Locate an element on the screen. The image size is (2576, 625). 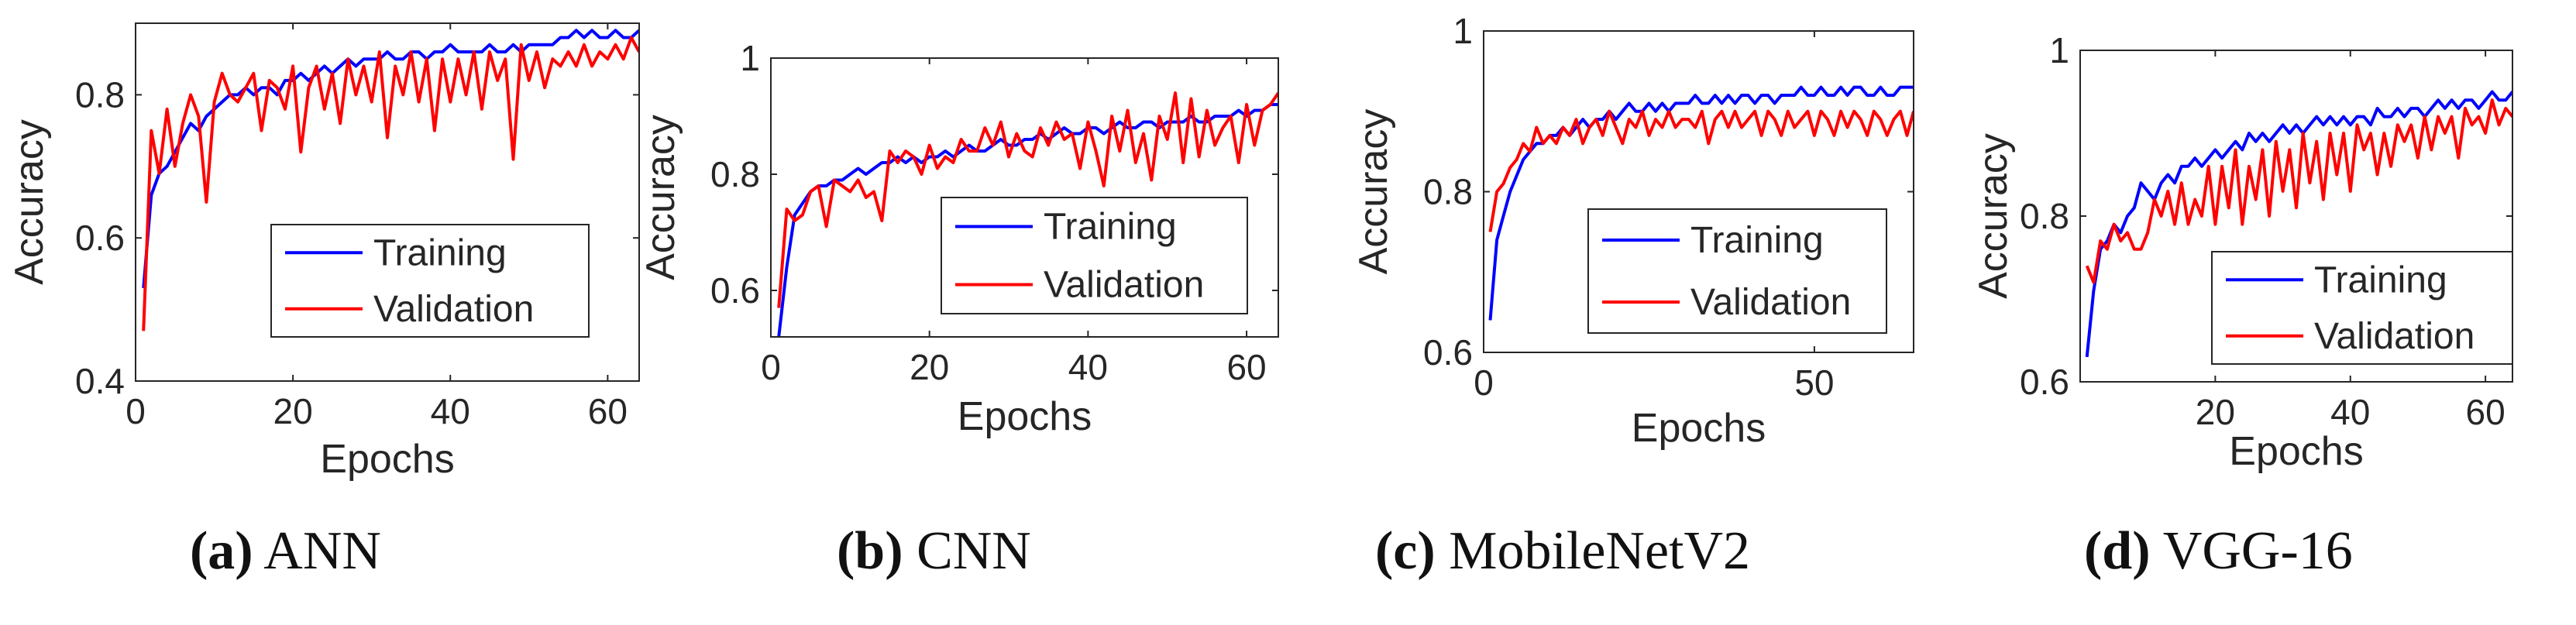
caption-d: (d) VGG-16 is located at coordinates (2218, 551).